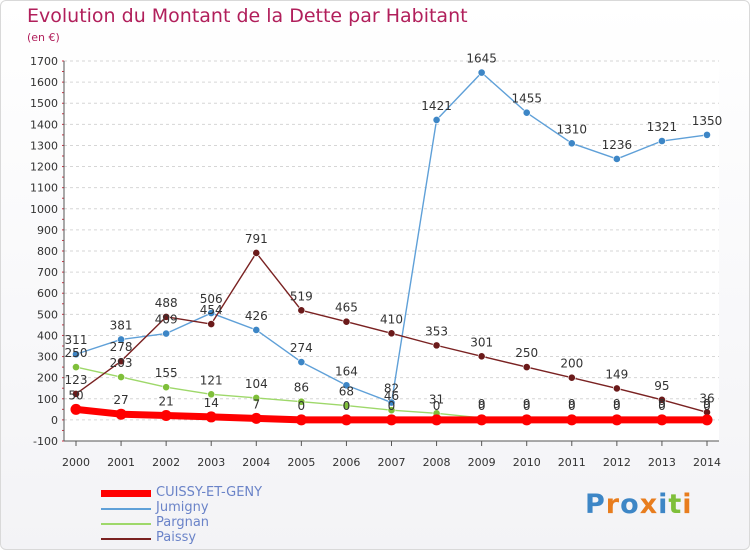  What do you see at coordinates (301, 462) in the screenshot?
I see `x-tick-label: 2005` at bounding box center [301, 462].